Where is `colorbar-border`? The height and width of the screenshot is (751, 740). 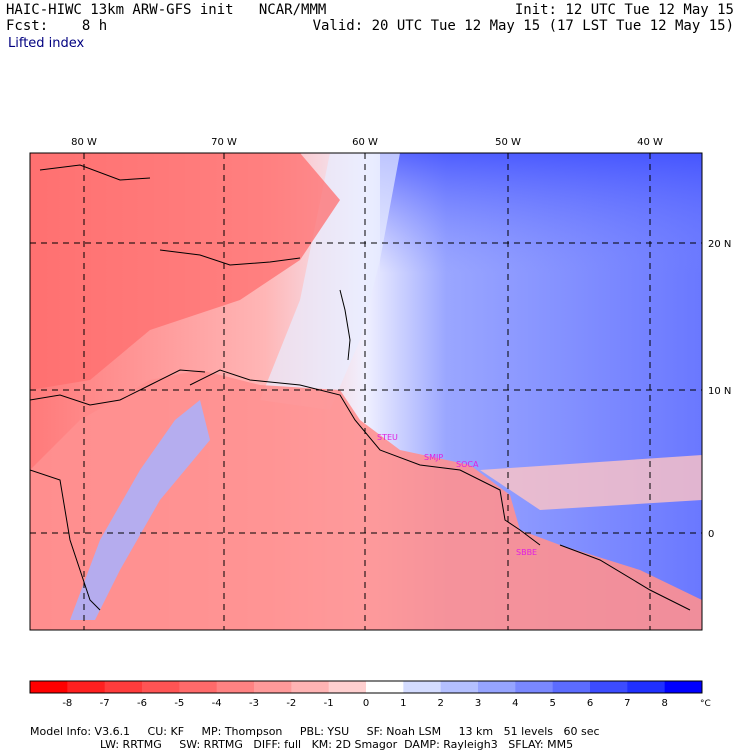 colorbar-border is located at coordinates (366, 687).